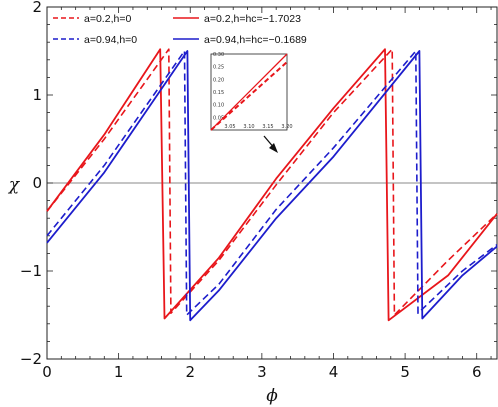  What do you see at coordinates (119, 372) in the screenshot?
I see `x-tick-label: 1` at bounding box center [119, 372].